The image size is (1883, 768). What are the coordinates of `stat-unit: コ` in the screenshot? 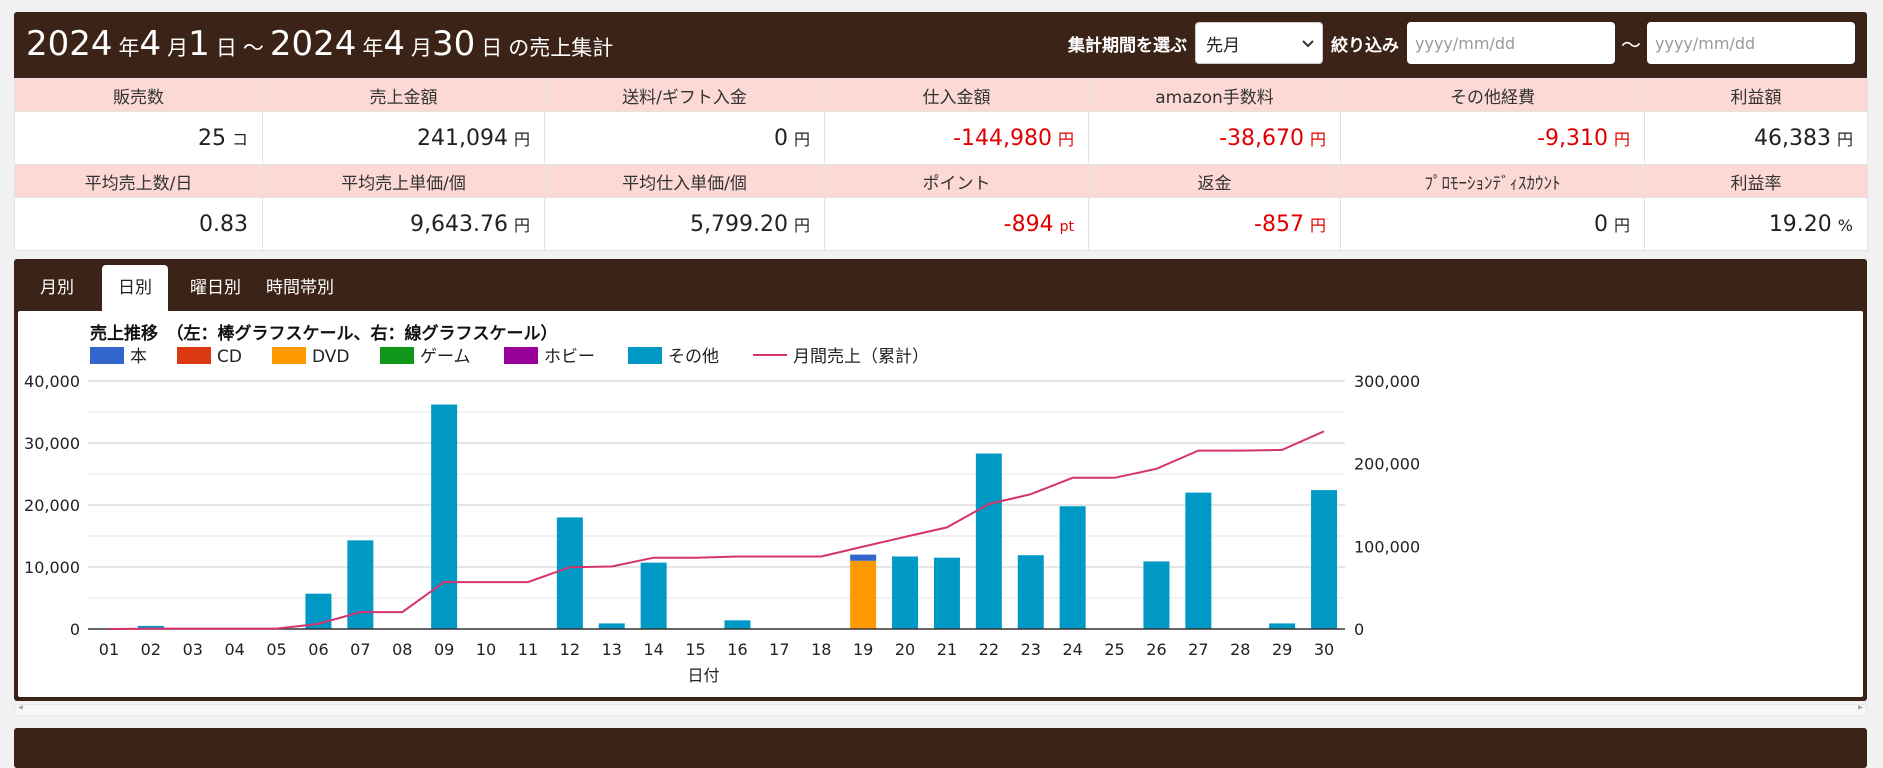 It's located at (239, 139).